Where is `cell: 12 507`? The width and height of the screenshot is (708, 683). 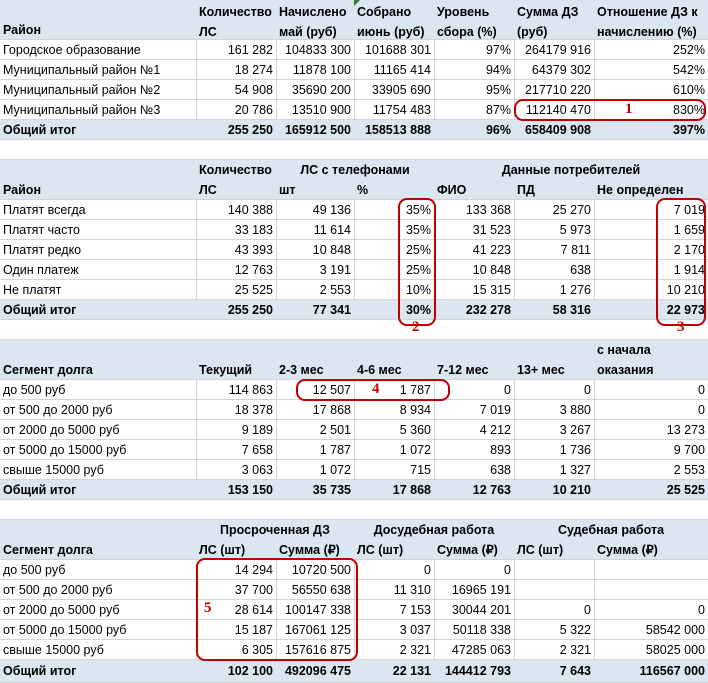
cell: 12 507 is located at coordinates (331, 389).